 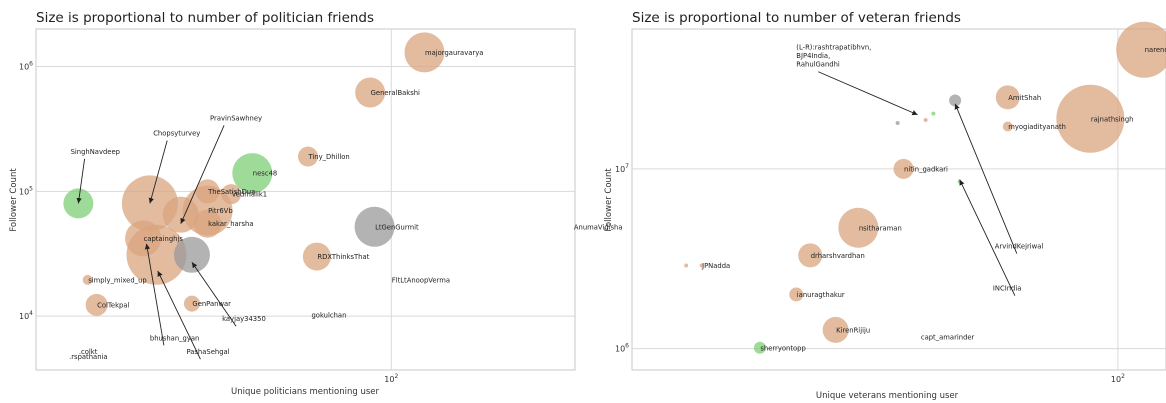 What do you see at coordinates (948, 337) in the screenshot?
I see `point-label: capt_amarinder` at bounding box center [948, 337].